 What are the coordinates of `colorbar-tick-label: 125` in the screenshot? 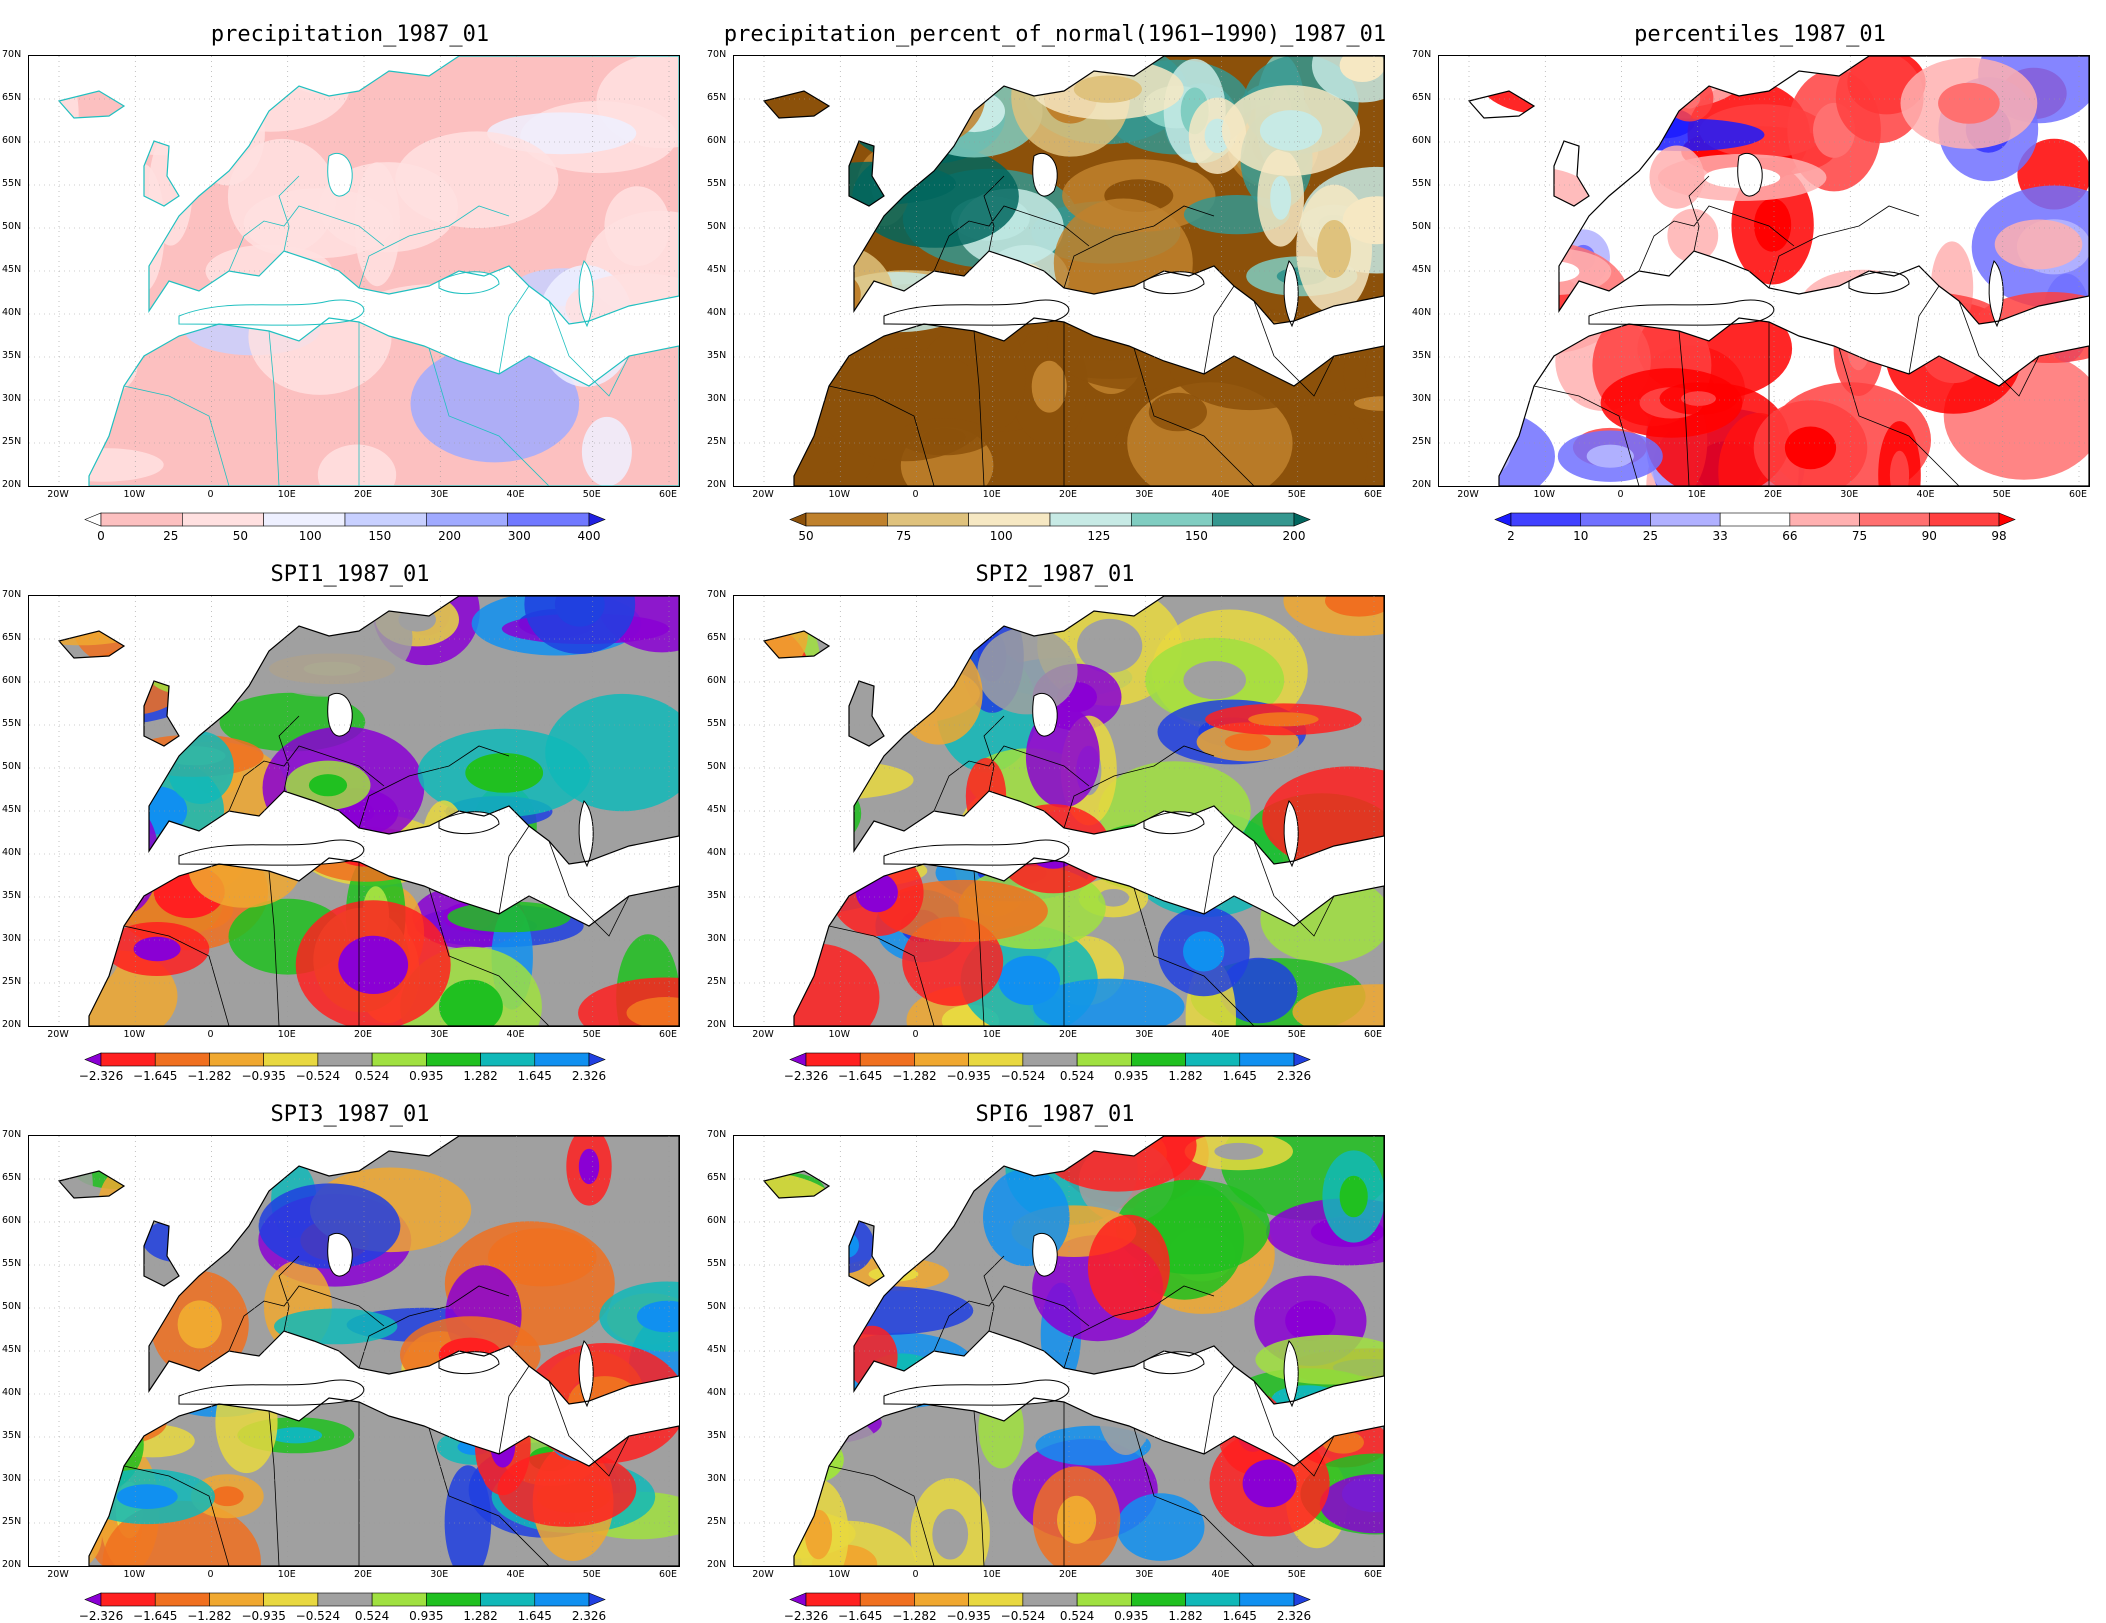 It's located at (1099, 536).